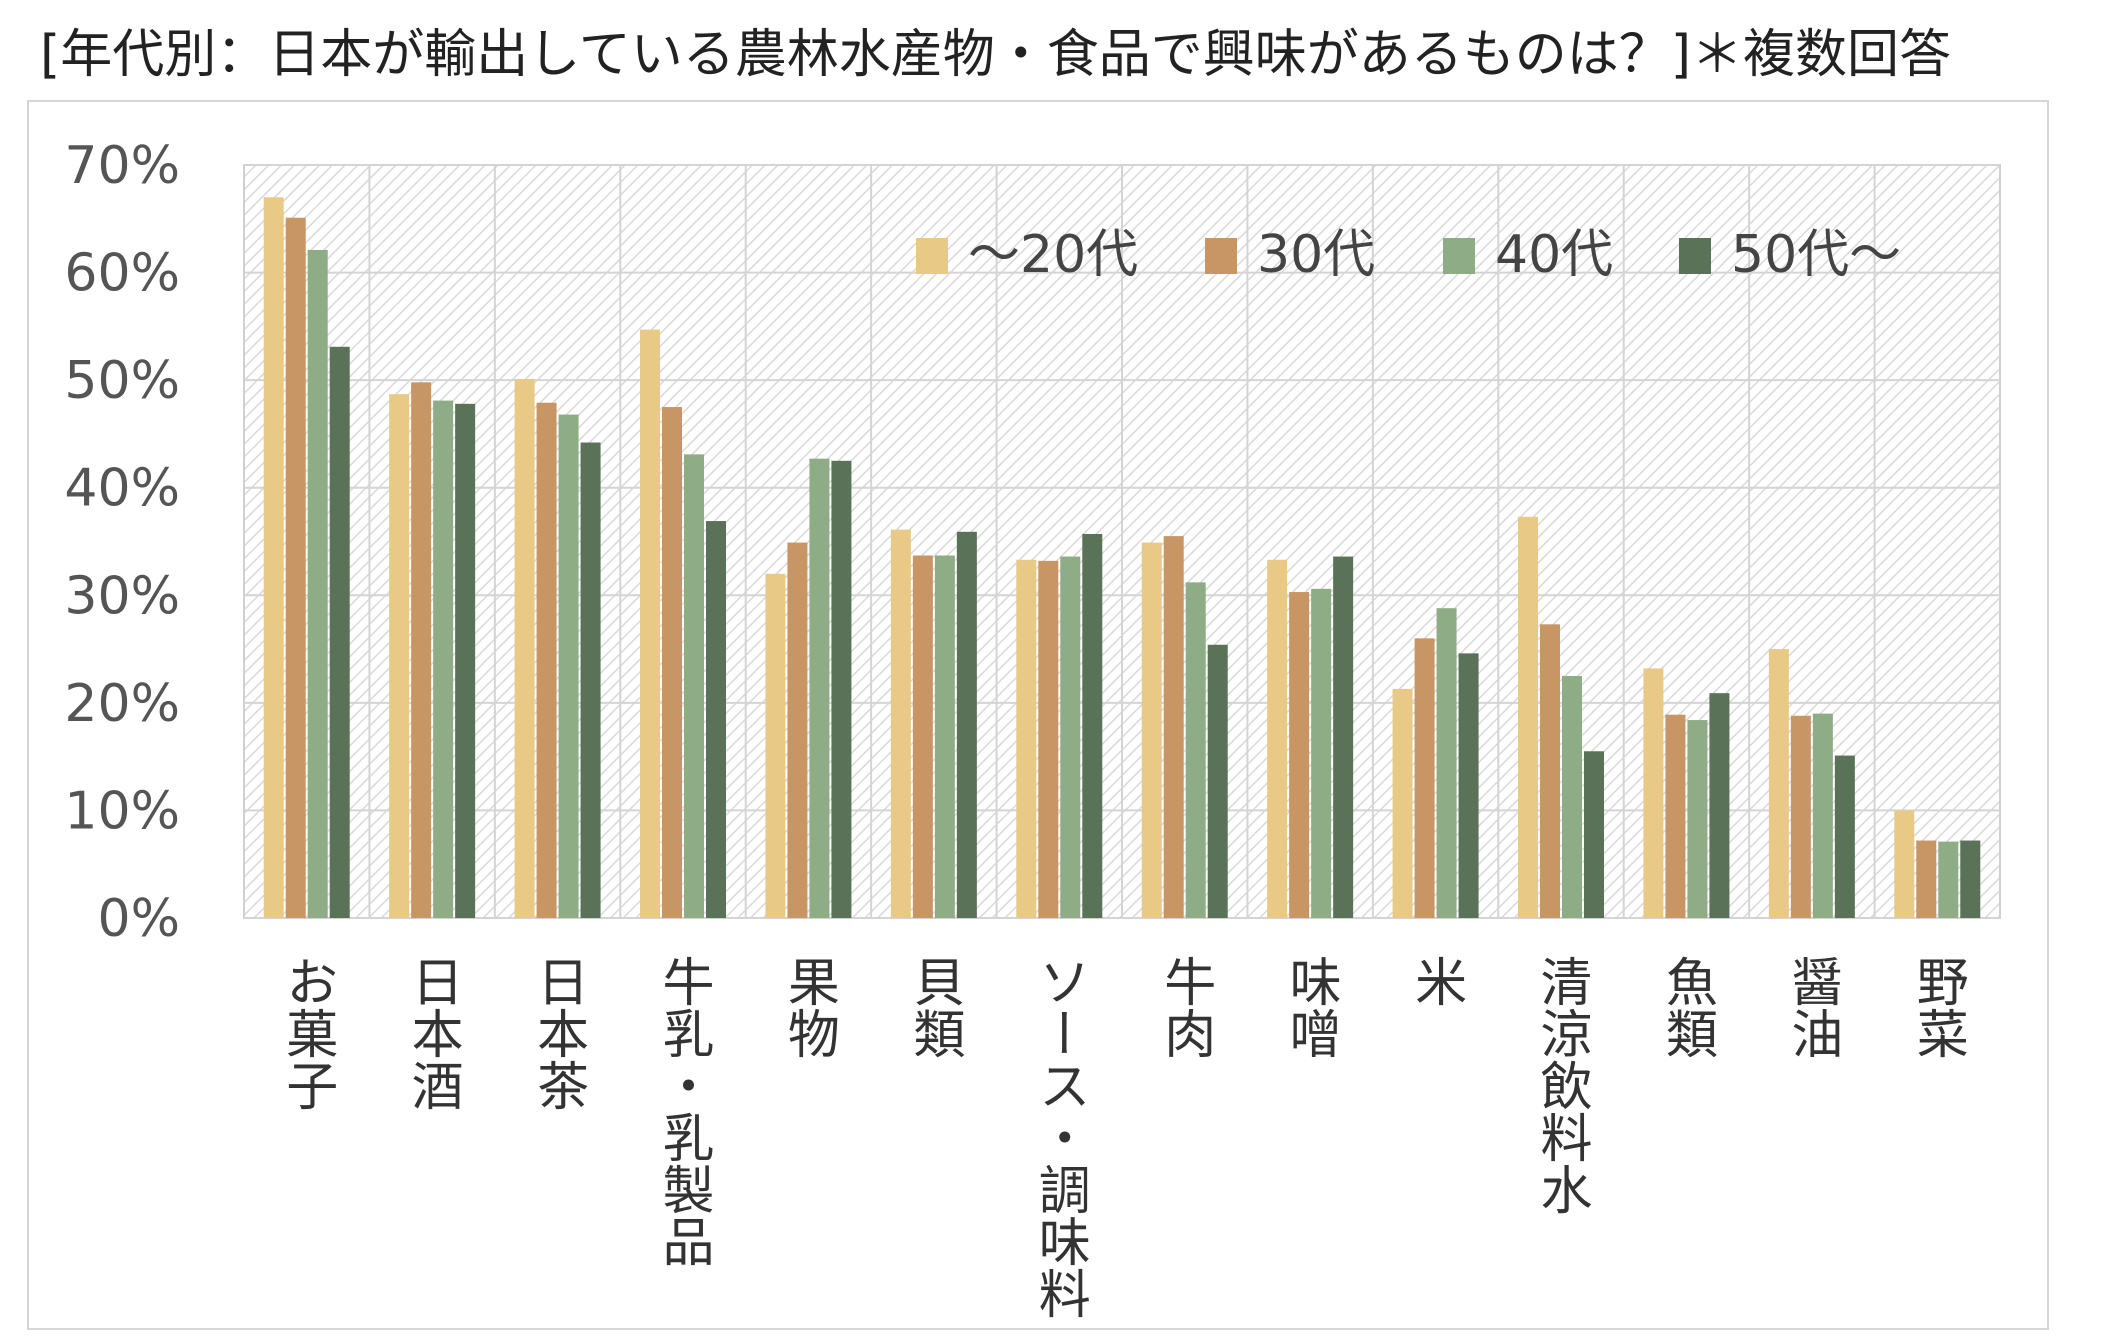 The image size is (2122, 1338). I want to click on x-tick-label: 牛肉, so click(1185, 1007).